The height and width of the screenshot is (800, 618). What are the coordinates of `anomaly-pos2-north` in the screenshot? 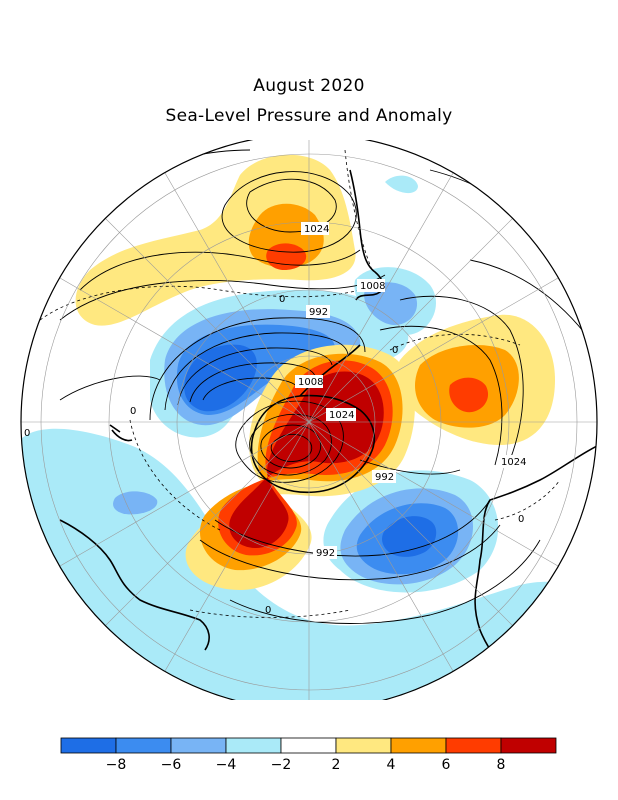 It's located at (215, 240).